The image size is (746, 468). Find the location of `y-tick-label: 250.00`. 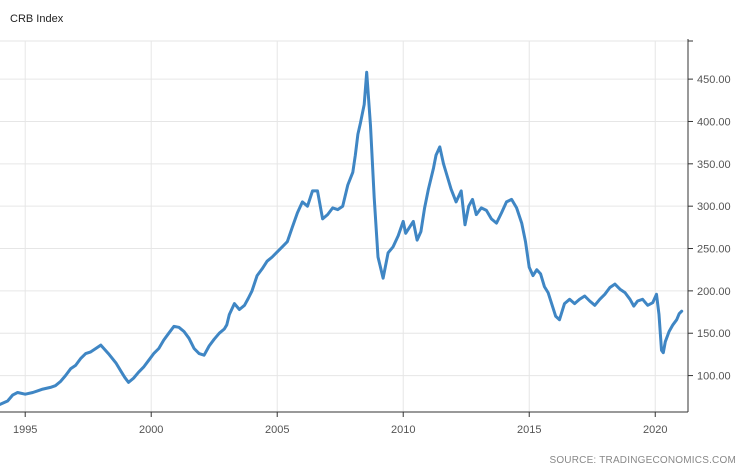

y-tick-label: 250.00 is located at coordinates (714, 250).